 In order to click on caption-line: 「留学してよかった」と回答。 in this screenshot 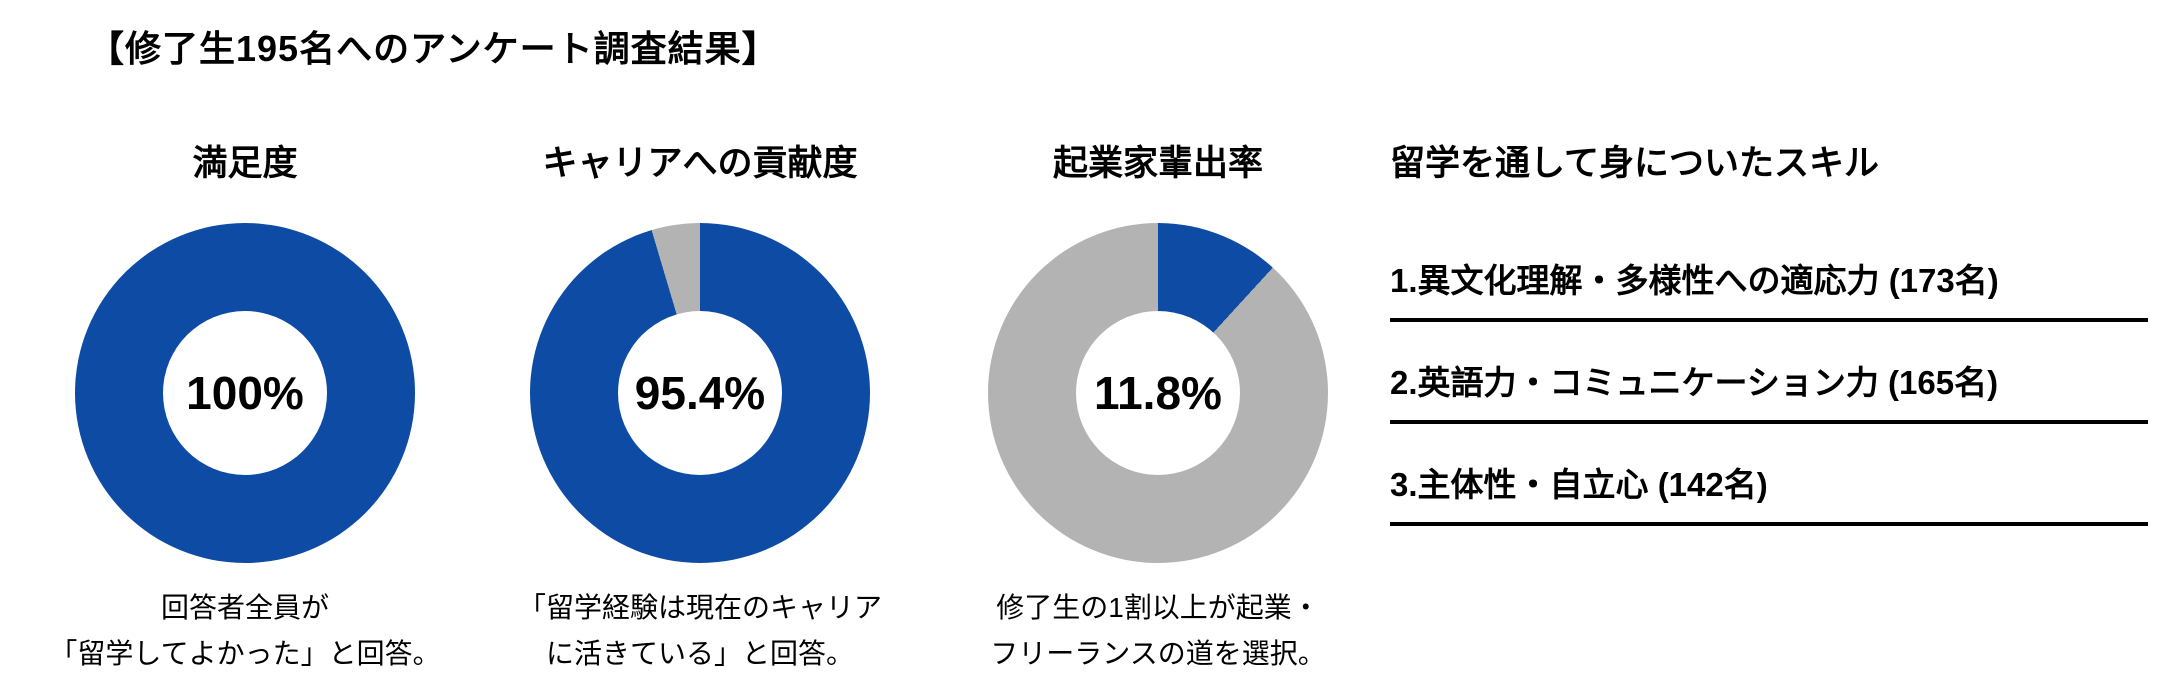, I will do `click(245, 653)`.